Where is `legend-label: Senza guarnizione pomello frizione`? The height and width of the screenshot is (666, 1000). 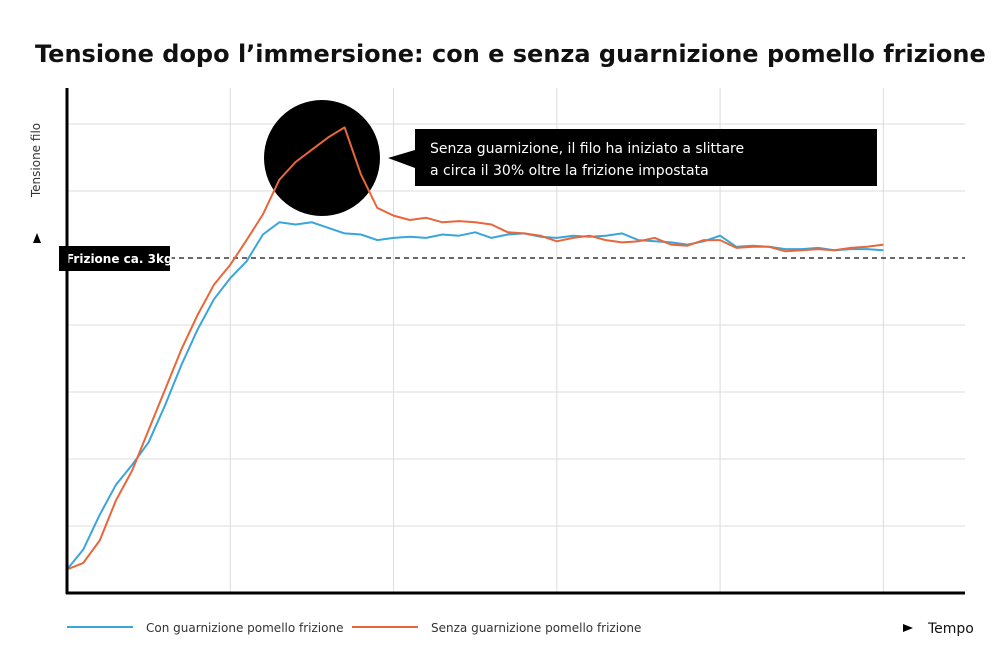 legend-label: Senza guarnizione pomello frizione is located at coordinates (536, 628).